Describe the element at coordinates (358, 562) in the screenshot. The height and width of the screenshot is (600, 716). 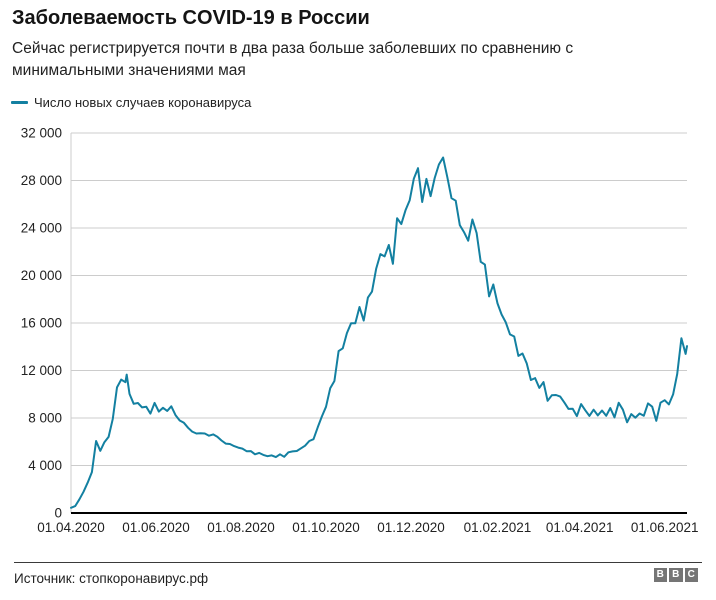
I see `footer-divider` at that location.